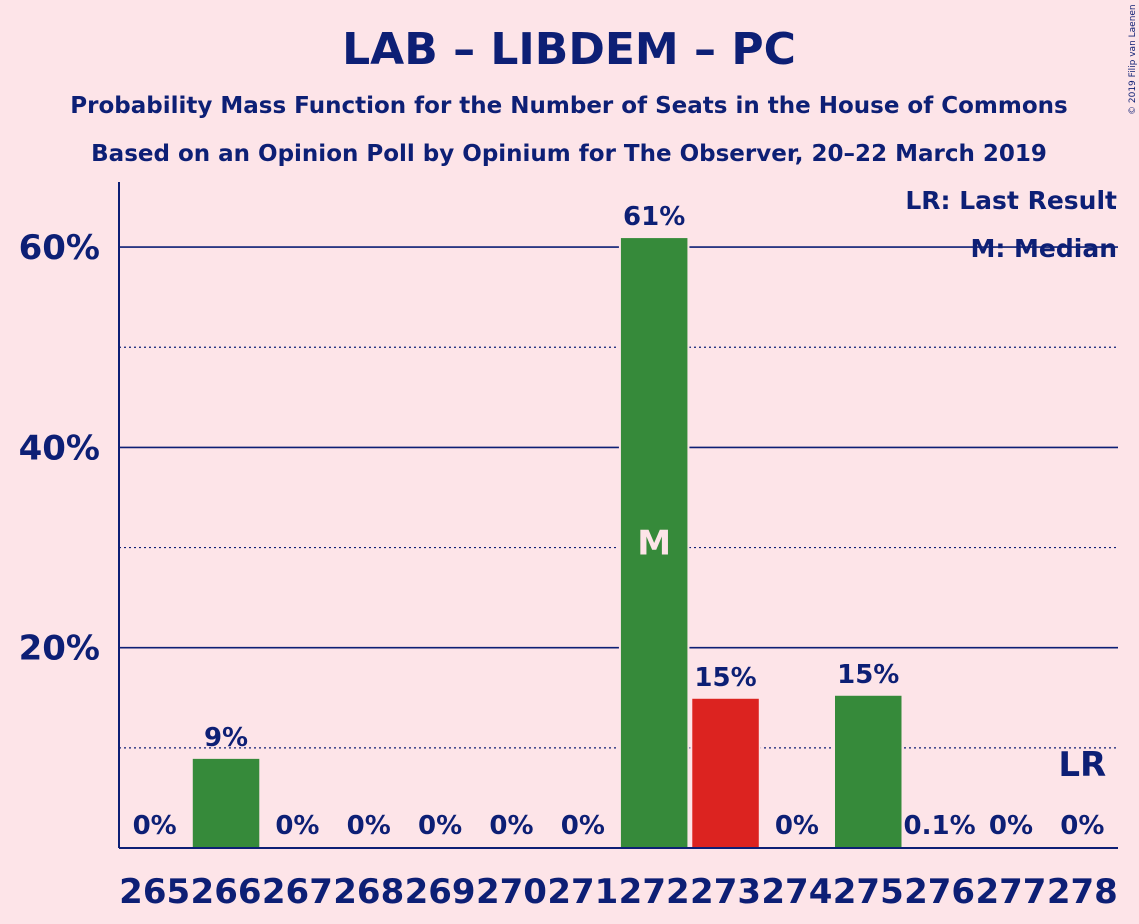 The width and height of the screenshot is (1139, 924). Describe the element at coordinates (654, 892) in the screenshot. I see `x-tick-label: 272` at that location.